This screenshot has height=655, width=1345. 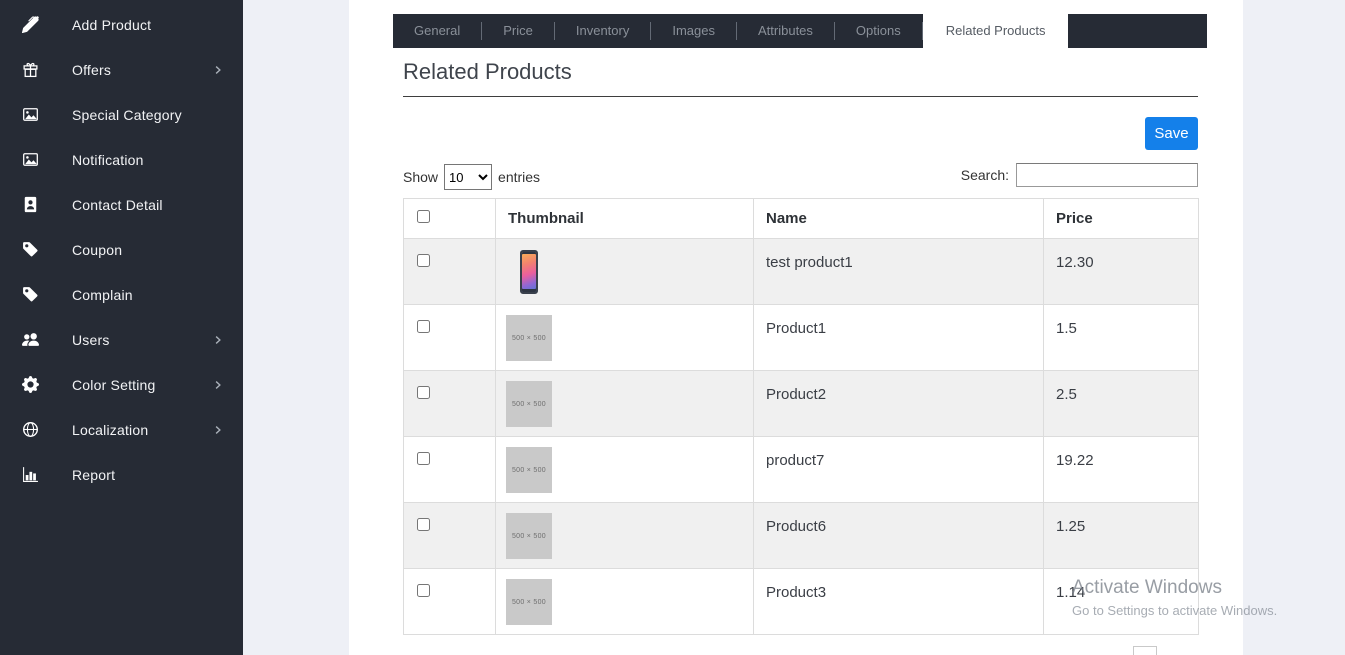 I want to click on gift-icon, so click(x=30, y=69).